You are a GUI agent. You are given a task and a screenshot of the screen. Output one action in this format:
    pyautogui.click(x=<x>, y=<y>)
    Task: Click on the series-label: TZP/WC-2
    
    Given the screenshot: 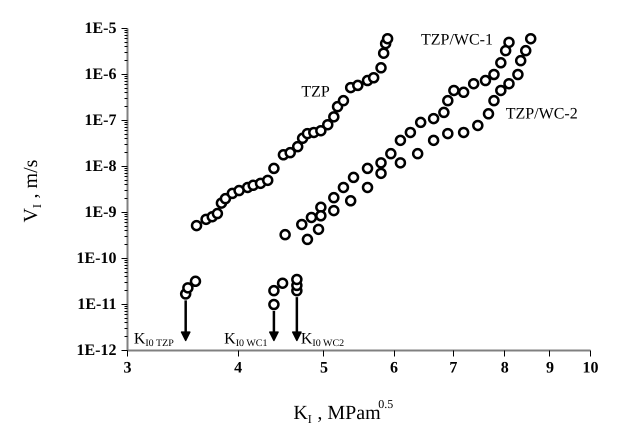 What is the action you would take?
    pyautogui.click(x=542, y=114)
    